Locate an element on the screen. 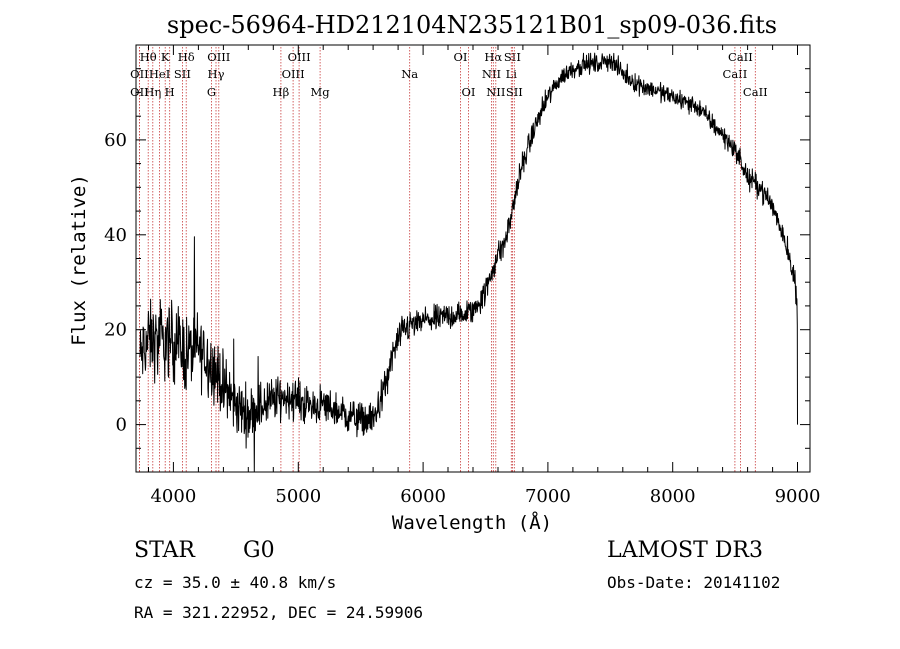 This screenshot has width=900, height=649. y-axis-label: Flux (relative) is located at coordinates (79, 260).